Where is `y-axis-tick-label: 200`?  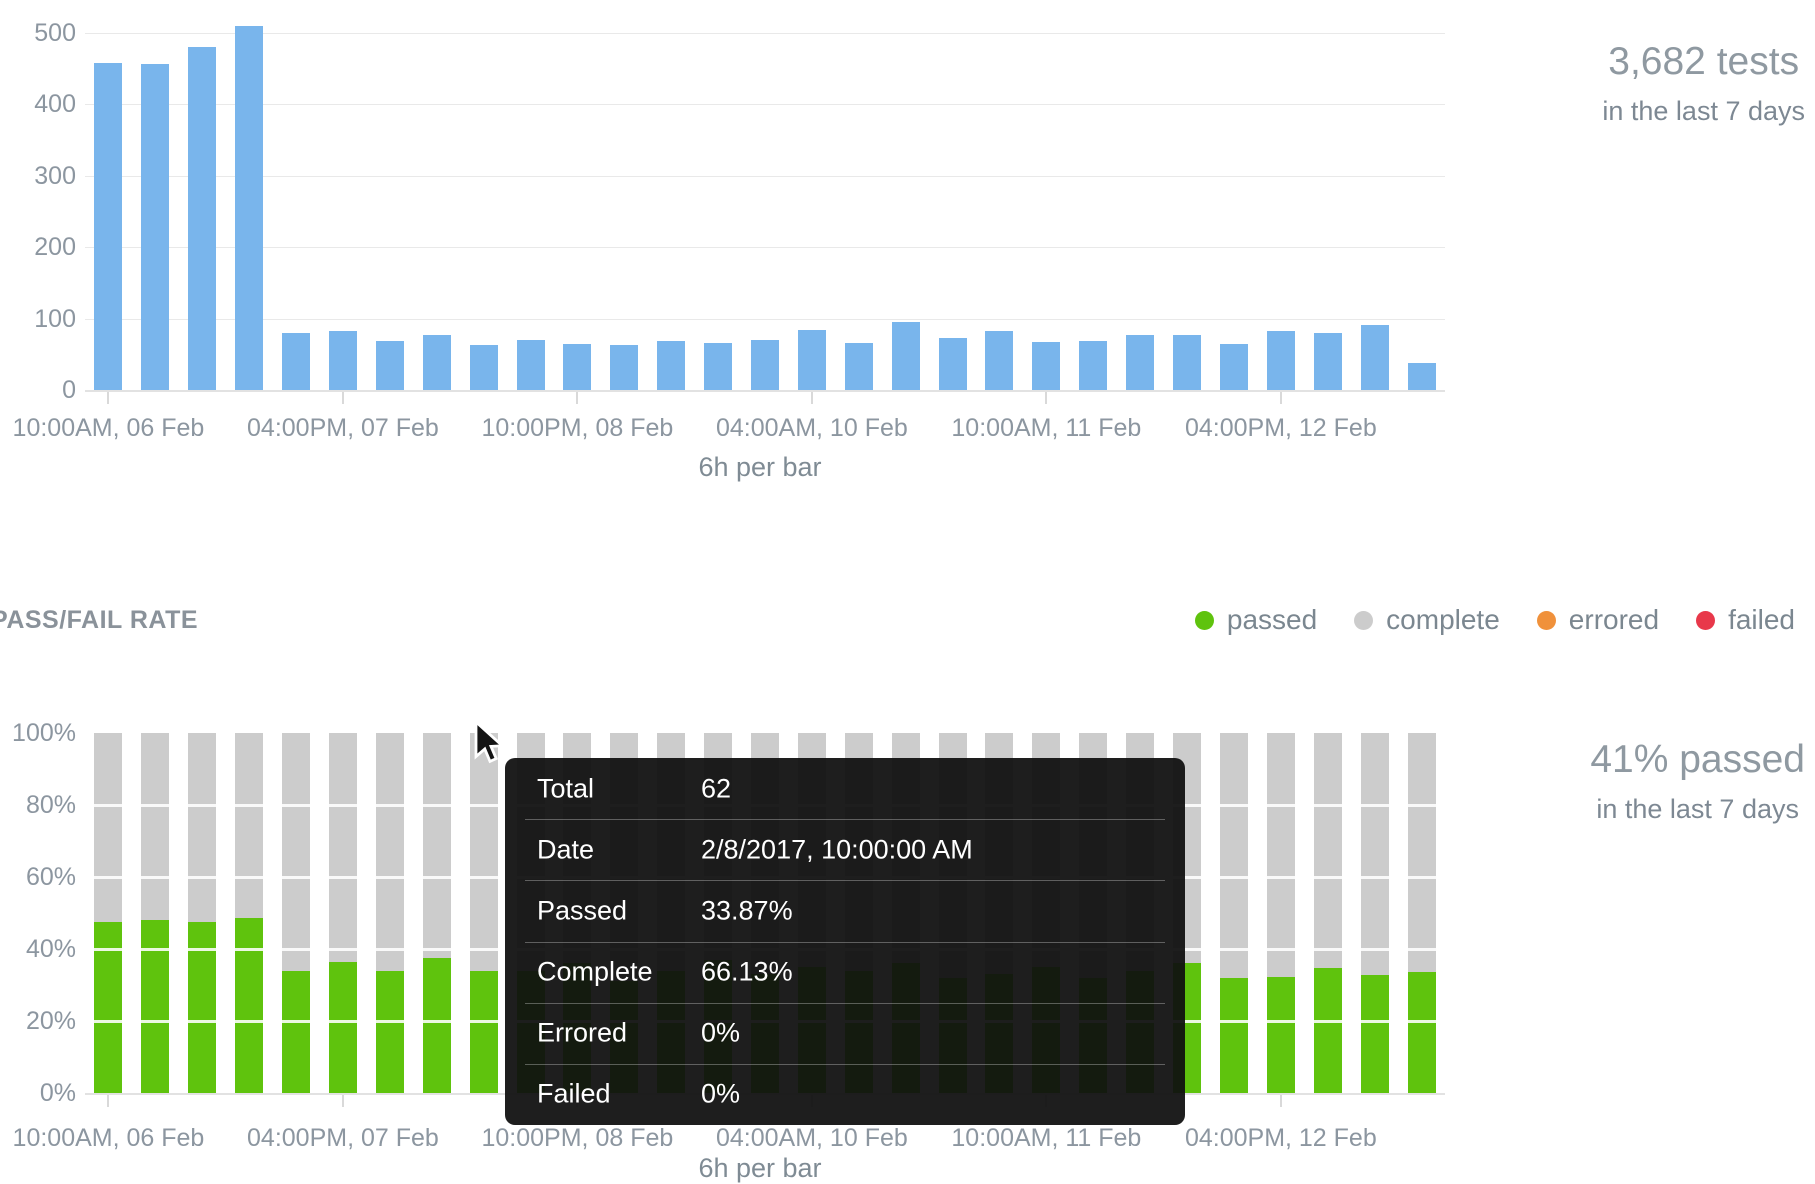 y-axis-tick-label: 200 is located at coordinates (55, 247).